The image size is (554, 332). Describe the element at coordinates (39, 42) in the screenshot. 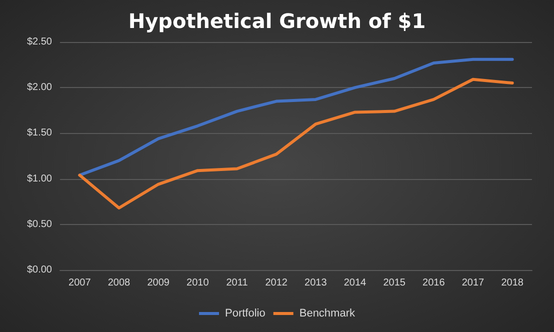

I see `y-tick-label: $2.50` at that location.